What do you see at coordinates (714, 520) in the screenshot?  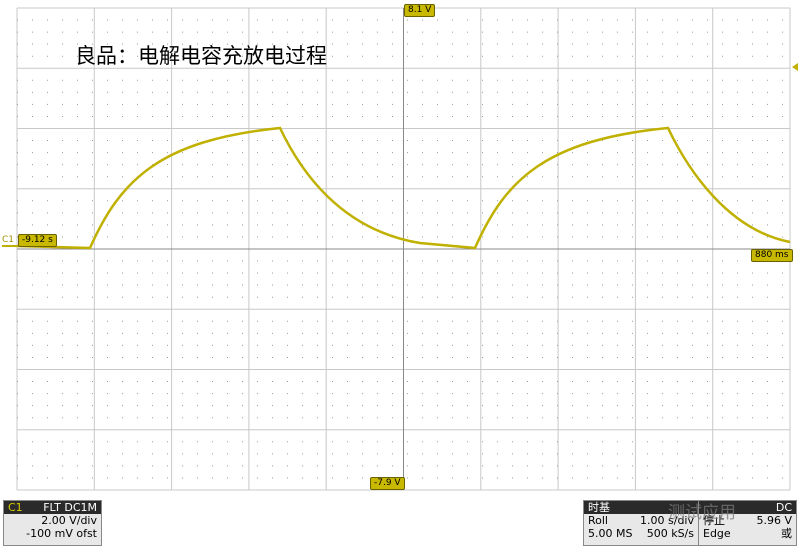 I see `trigger-state: 停止` at bounding box center [714, 520].